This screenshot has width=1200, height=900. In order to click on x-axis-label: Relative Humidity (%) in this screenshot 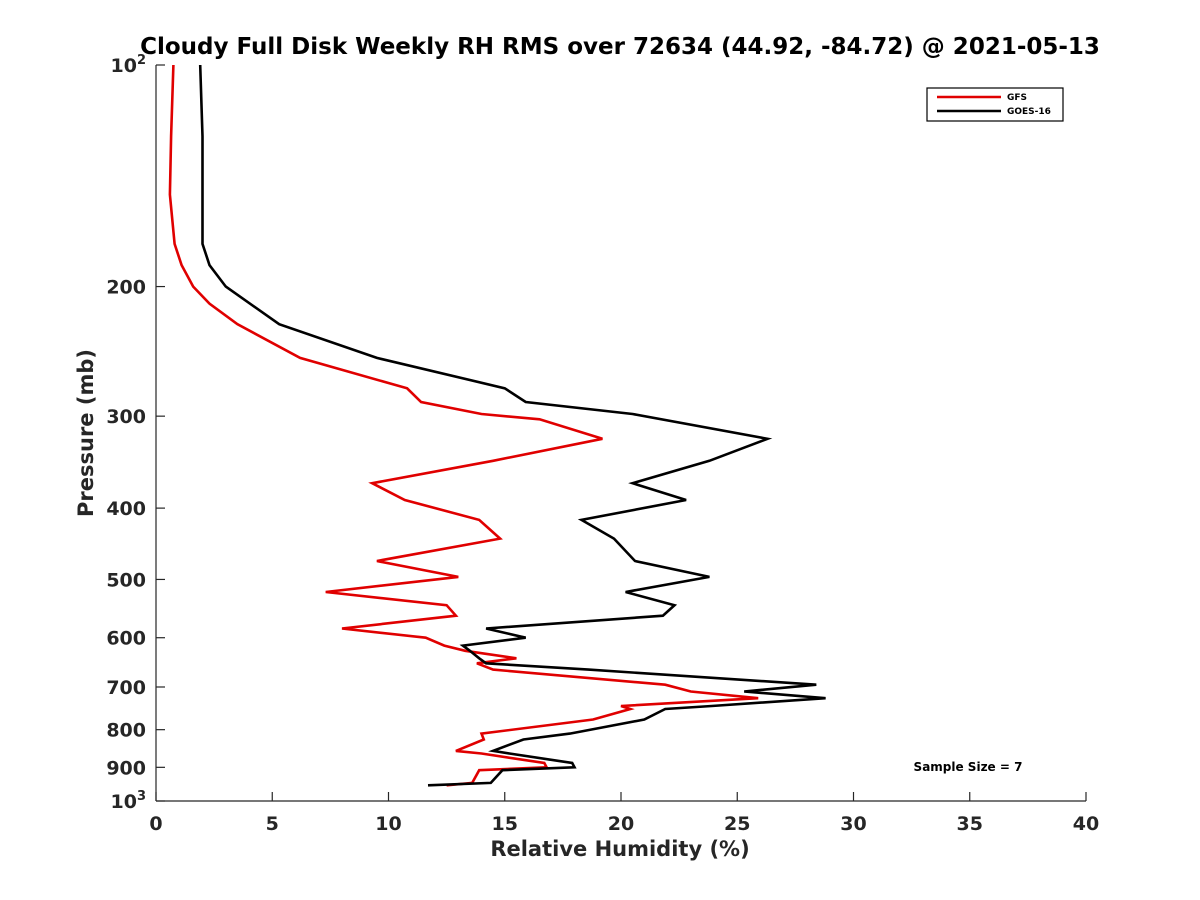, I will do `click(619, 849)`.